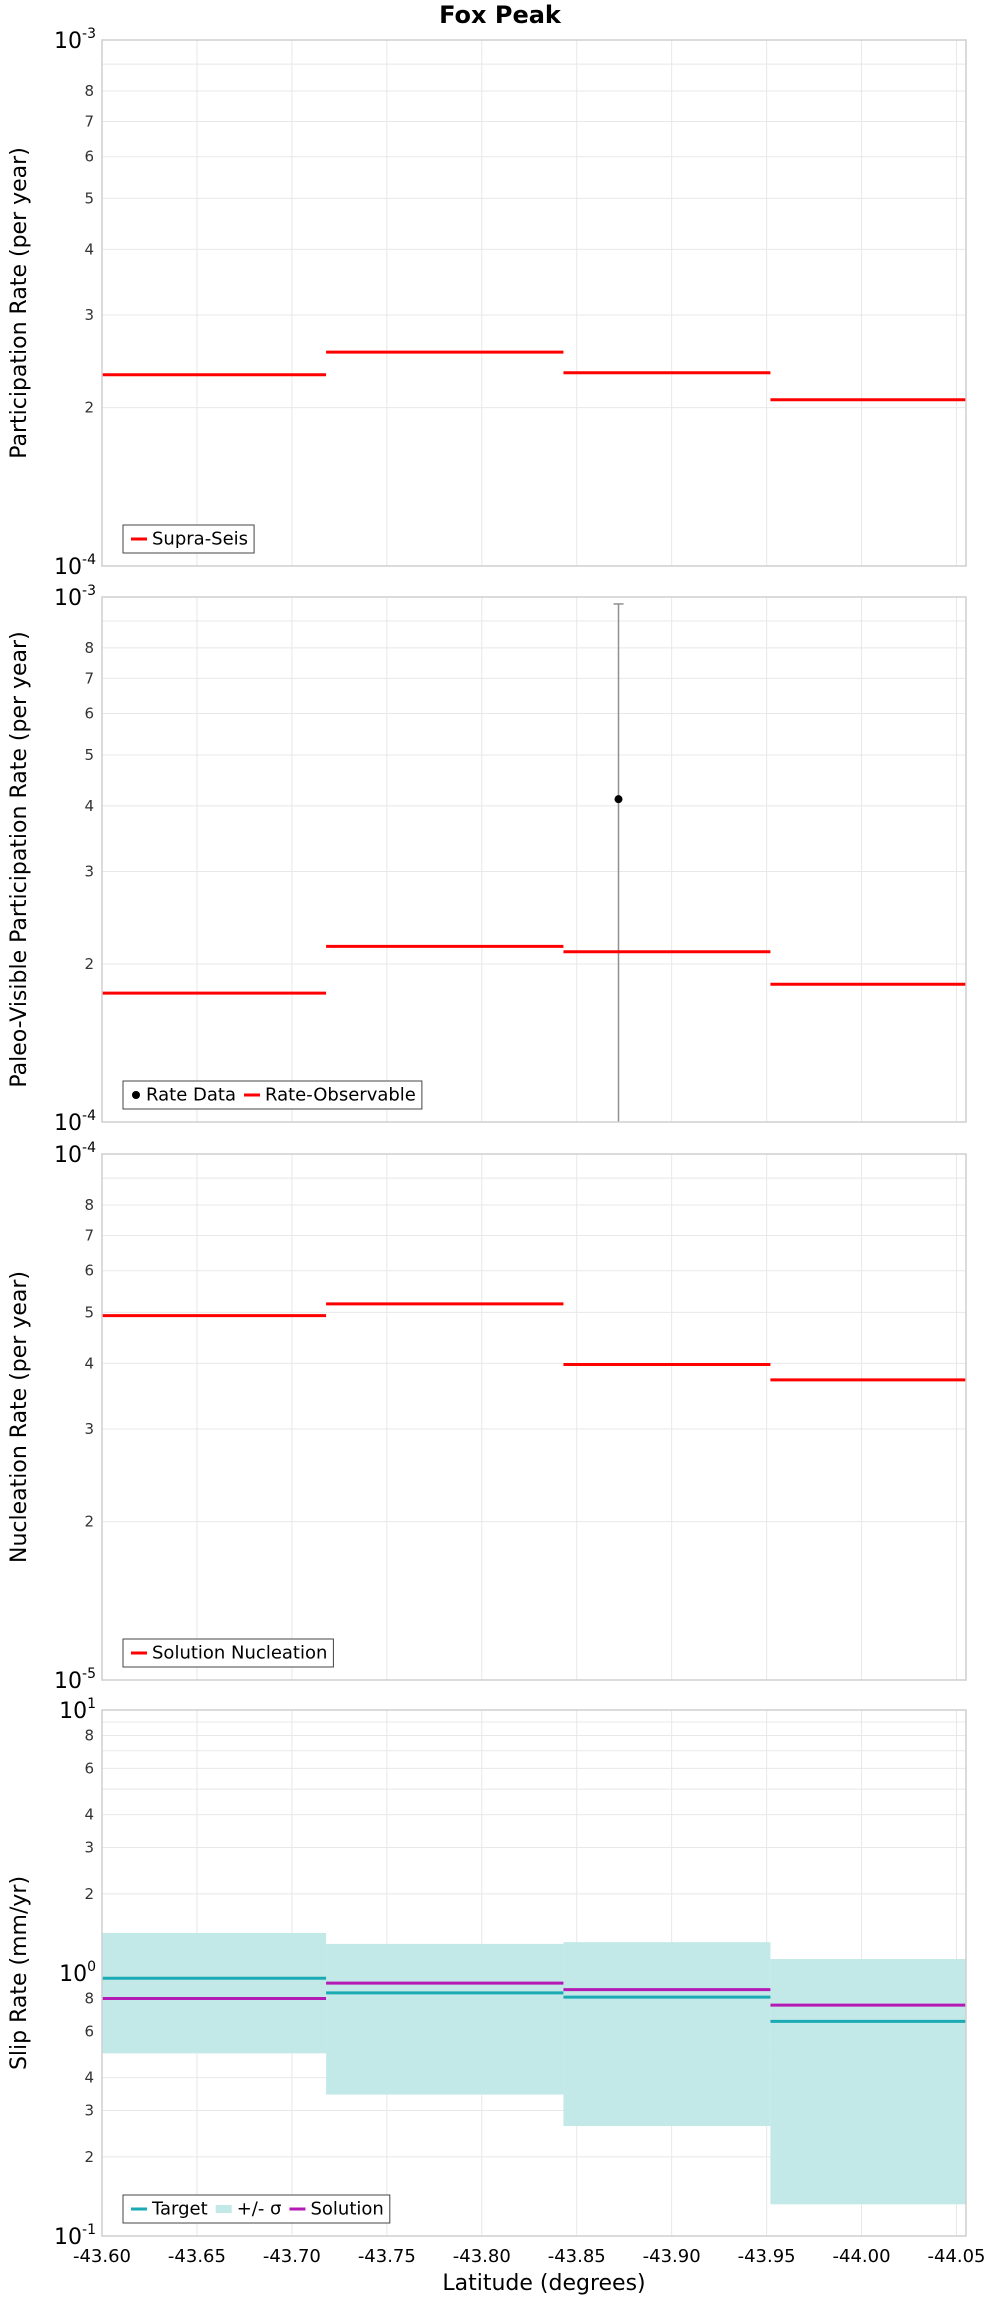  What do you see at coordinates (77, 1973) in the screenshot?
I see `y-decade-label: 100` at bounding box center [77, 1973].